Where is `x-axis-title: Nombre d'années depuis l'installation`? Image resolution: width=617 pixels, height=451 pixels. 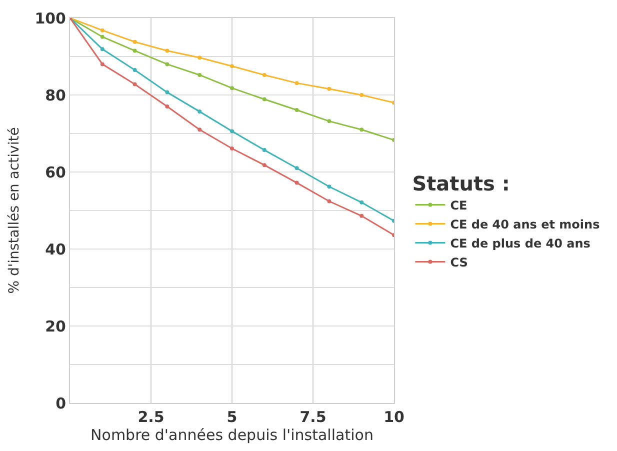
x-axis-title: Nombre d'années depuis l'installation is located at coordinates (232, 435).